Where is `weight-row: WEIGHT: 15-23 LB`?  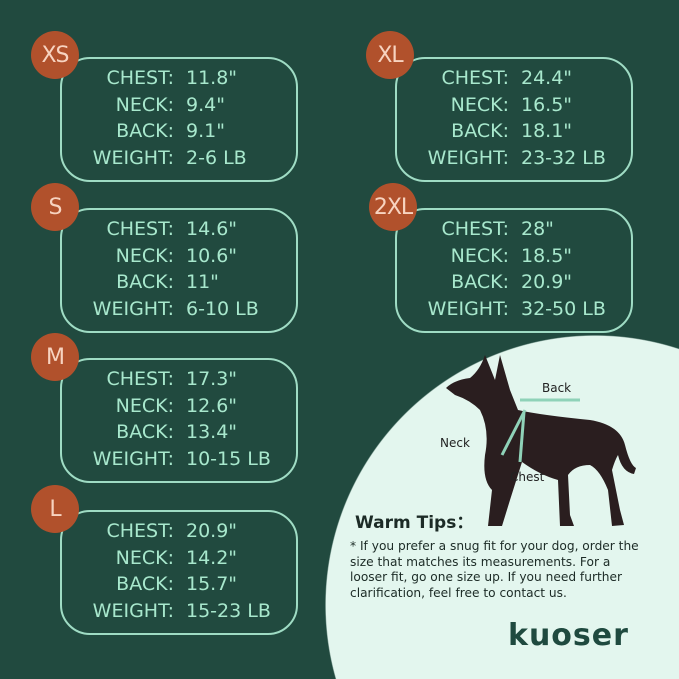 weight-row: WEIGHT: 15-23 LB is located at coordinates (179, 613).